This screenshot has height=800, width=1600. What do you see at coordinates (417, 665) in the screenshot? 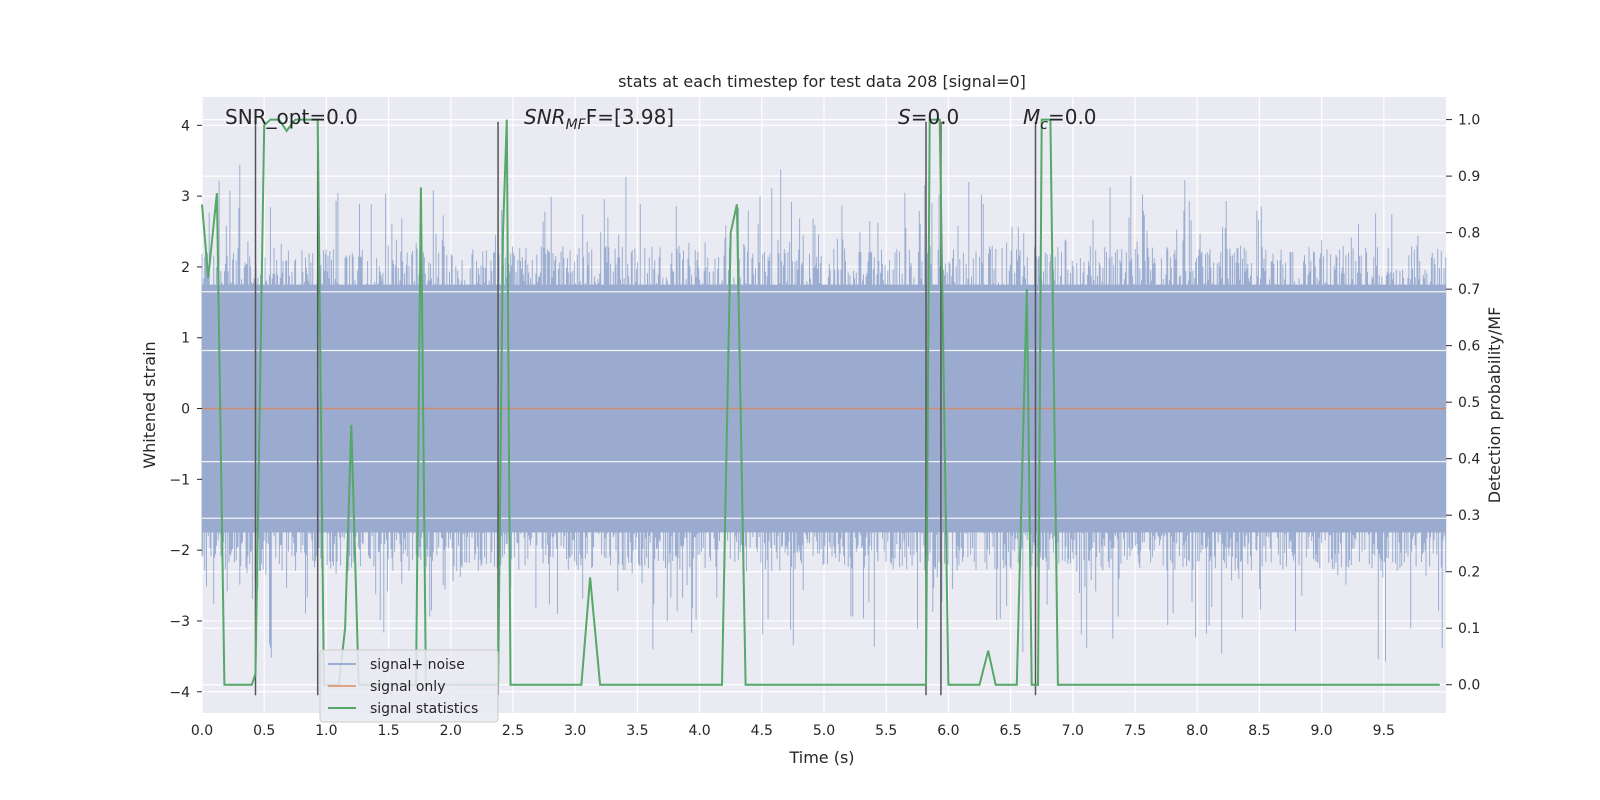
I see `legend-label-noise: signal+ noise` at bounding box center [417, 665].